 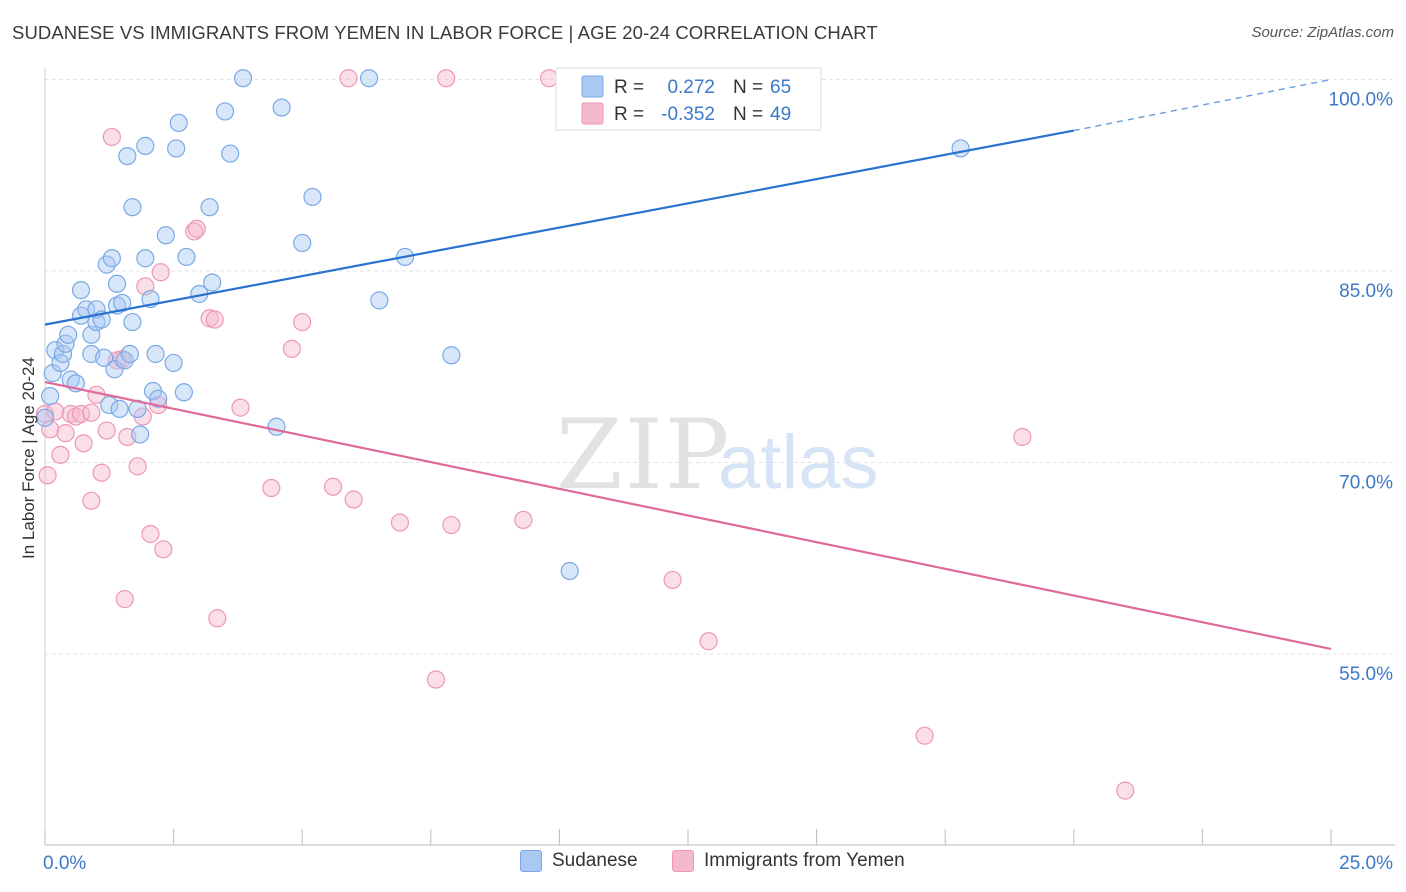 I want to click on legend-bottom: Sudanese Immigrants from Yemen, so click(x=703, y=865).